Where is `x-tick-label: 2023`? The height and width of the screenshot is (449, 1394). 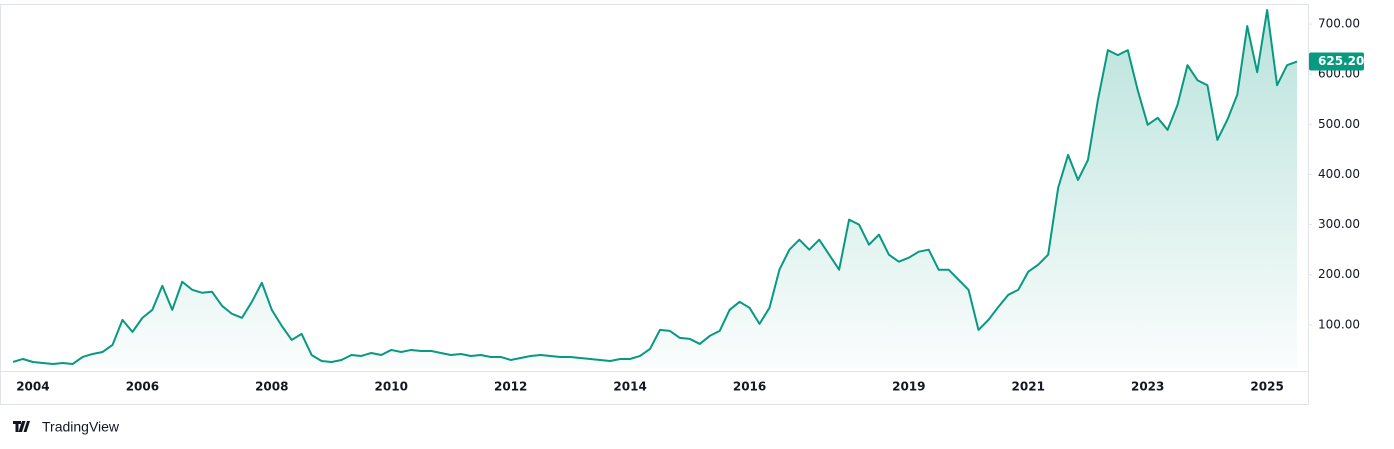
x-tick-label: 2023 is located at coordinates (1147, 387).